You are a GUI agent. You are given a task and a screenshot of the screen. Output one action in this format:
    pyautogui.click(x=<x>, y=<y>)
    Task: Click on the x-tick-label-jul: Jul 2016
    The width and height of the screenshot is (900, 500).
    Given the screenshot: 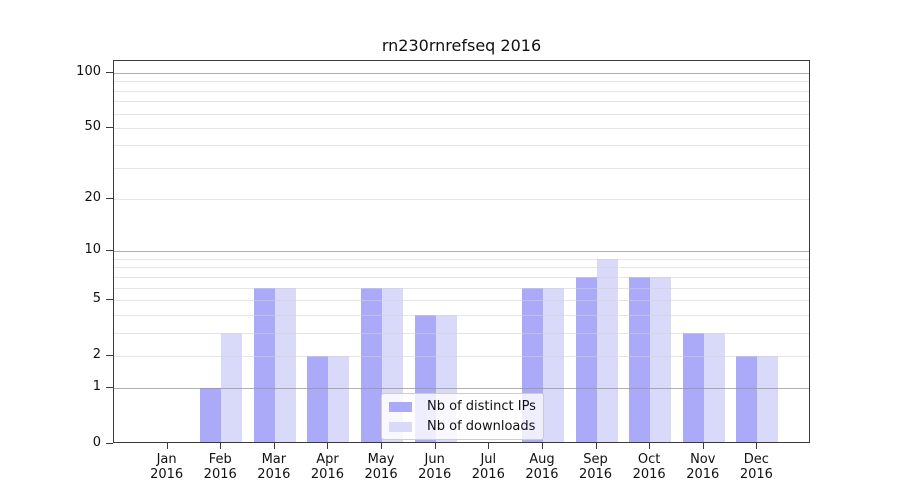 What is the action you would take?
    pyautogui.click(x=488, y=467)
    